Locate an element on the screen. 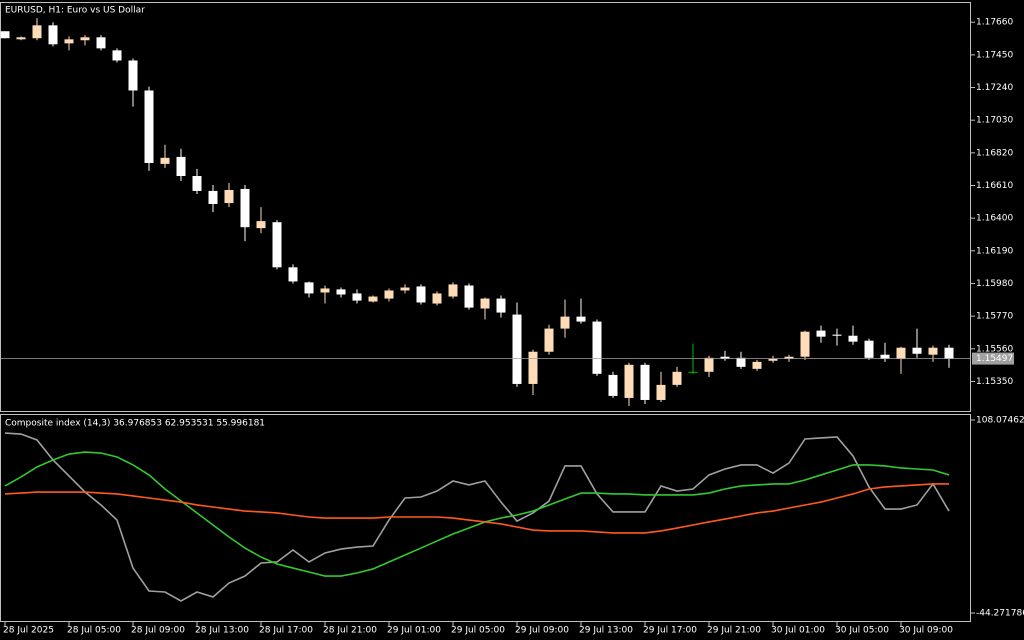 The width and height of the screenshot is (1024, 640). y-tick-label: 1.17240 is located at coordinates (994, 88).